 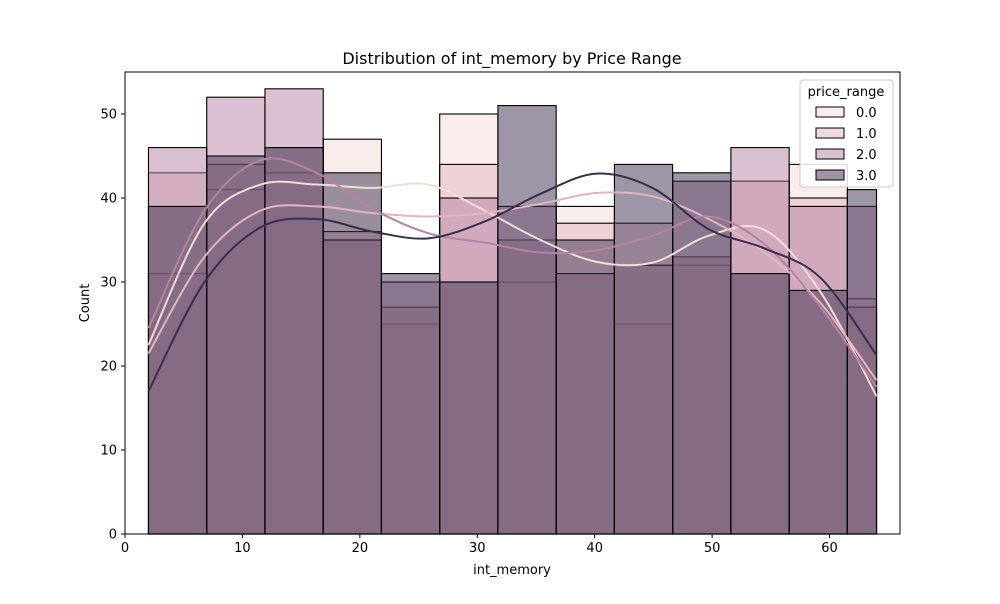 What do you see at coordinates (830, 133) in the screenshot?
I see `legend-swatch-1.0` at bounding box center [830, 133].